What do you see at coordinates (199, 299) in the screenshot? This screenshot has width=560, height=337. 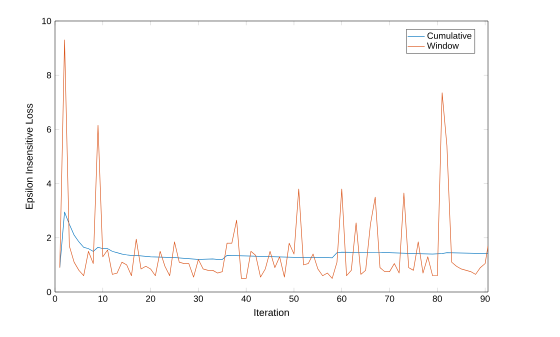 I see `x-tick-label: 30` at bounding box center [199, 299].